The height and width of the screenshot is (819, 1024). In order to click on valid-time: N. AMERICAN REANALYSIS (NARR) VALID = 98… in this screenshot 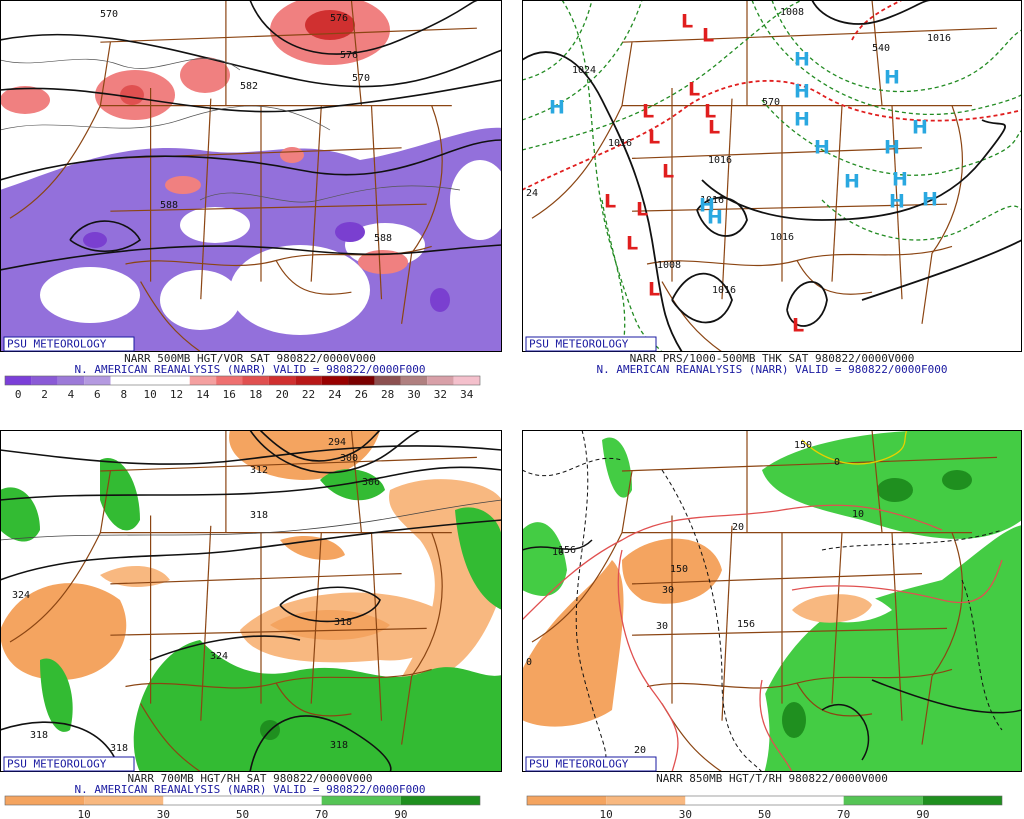, I will do `click(772, 369)`.